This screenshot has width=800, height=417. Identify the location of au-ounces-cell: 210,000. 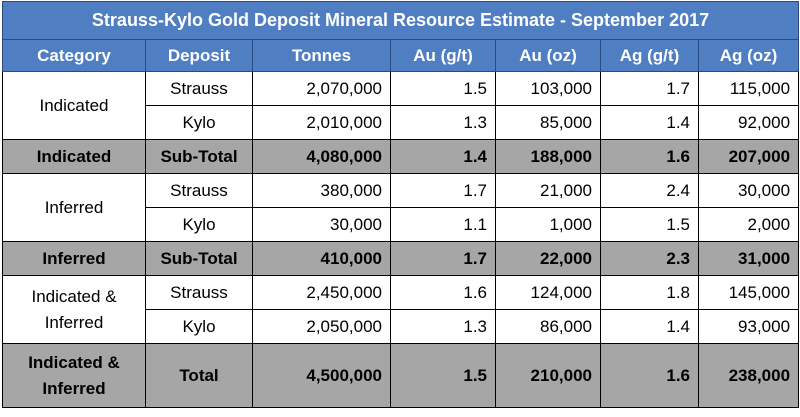
(548, 375).